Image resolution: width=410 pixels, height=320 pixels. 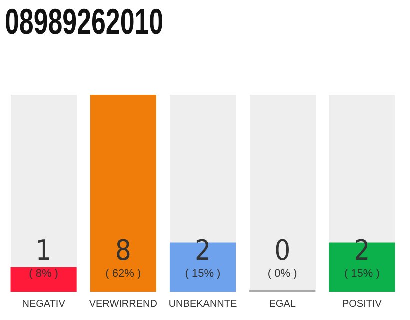 I want to click on x-tick-label: NEGATIV, so click(x=44, y=304).